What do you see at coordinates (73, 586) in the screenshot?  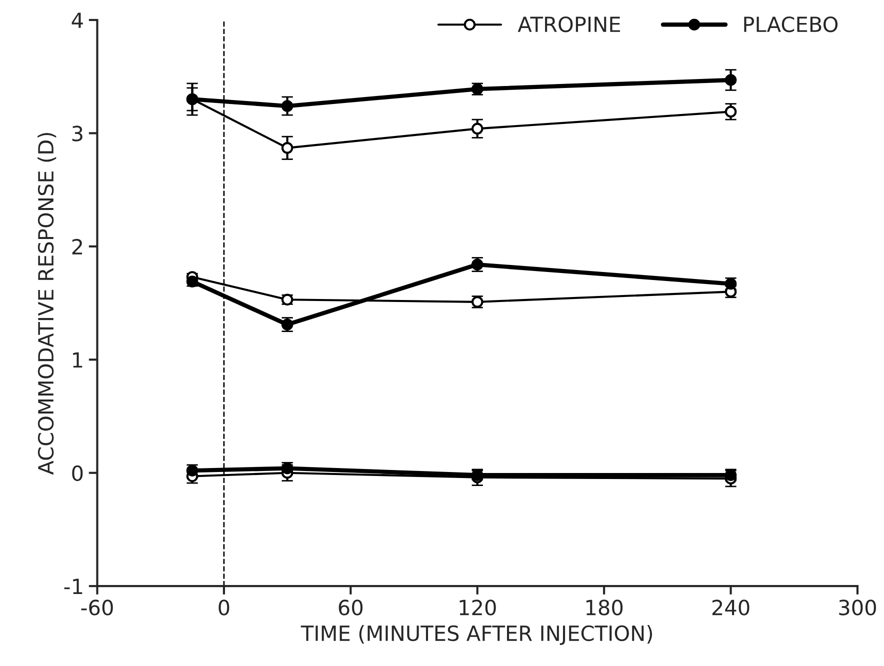 I see `y-tick-label: -1` at bounding box center [73, 586].